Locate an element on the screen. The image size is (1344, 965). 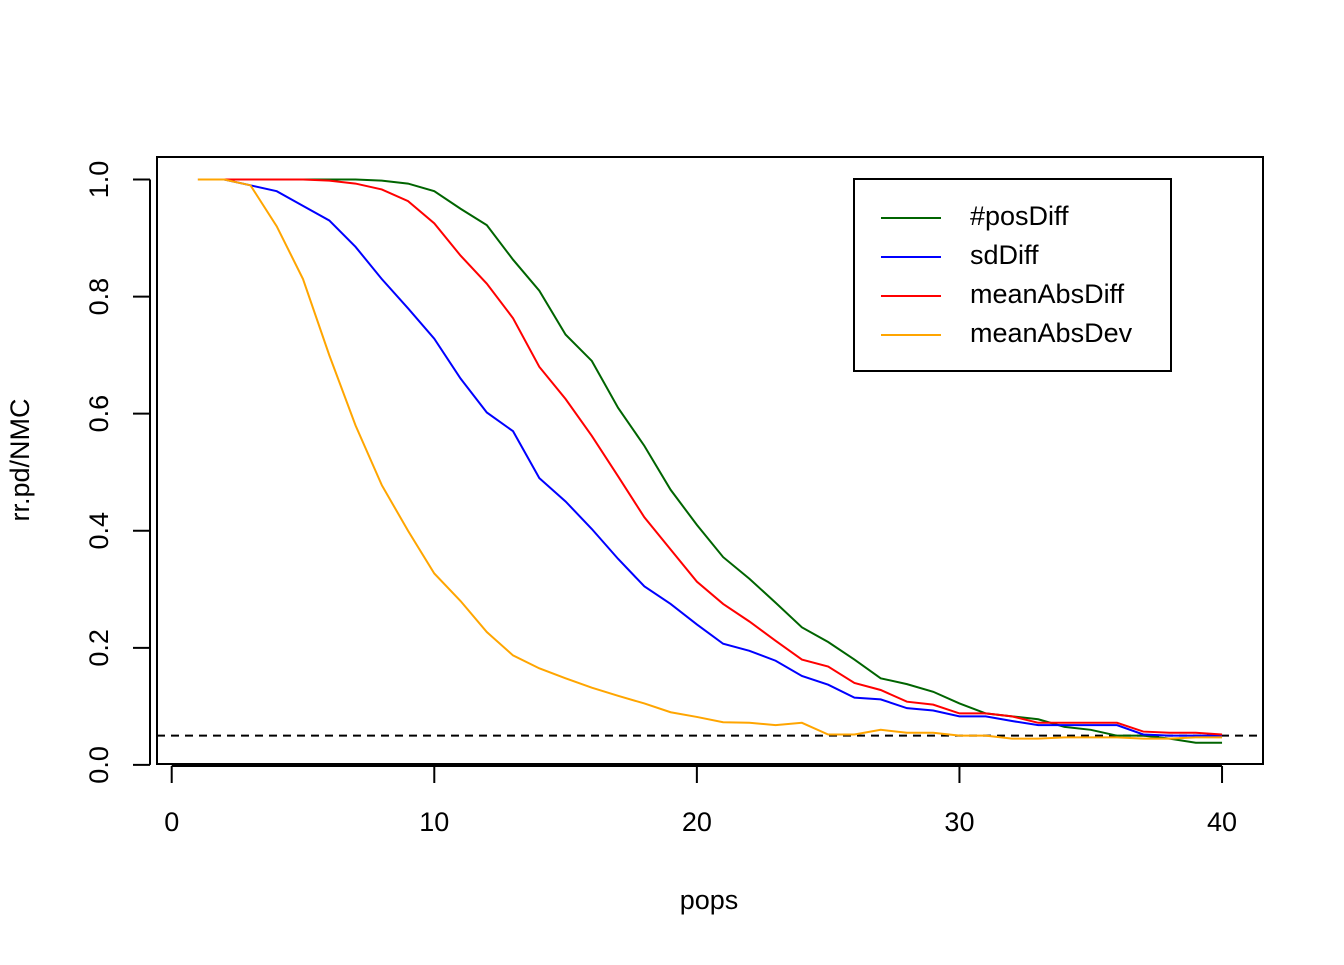
x-tick-label: 10 is located at coordinates (434, 822).